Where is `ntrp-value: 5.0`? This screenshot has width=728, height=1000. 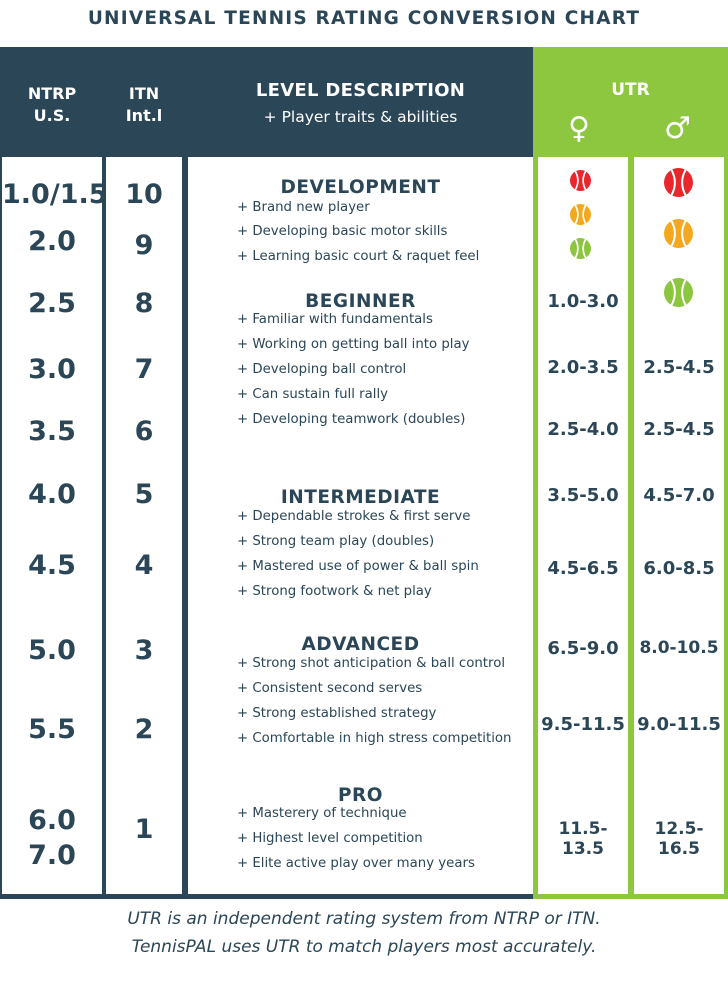 ntrp-value: 5.0 is located at coordinates (52, 650).